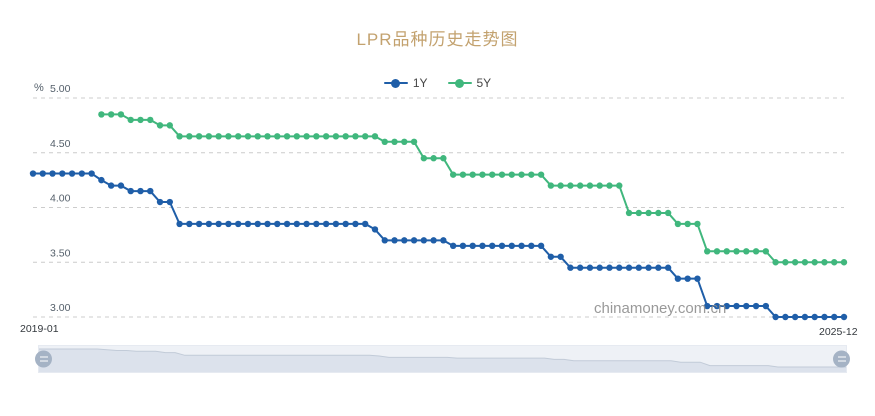  What do you see at coordinates (60, 253) in the screenshot?
I see `y-tick-label: 3.50` at bounding box center [60, 253].